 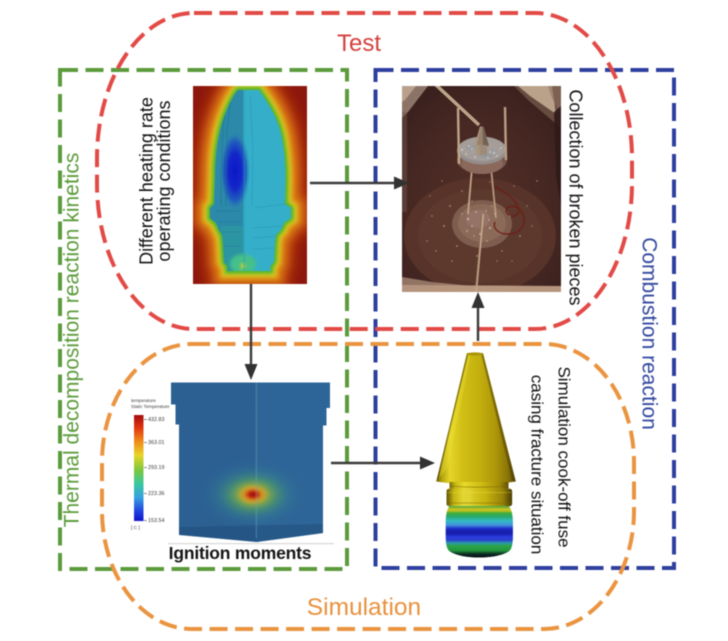 What do you see at coordinates (364, 607) in the screenshot?
I see `svg-text: Simulation` at bounding box center [364, 607].